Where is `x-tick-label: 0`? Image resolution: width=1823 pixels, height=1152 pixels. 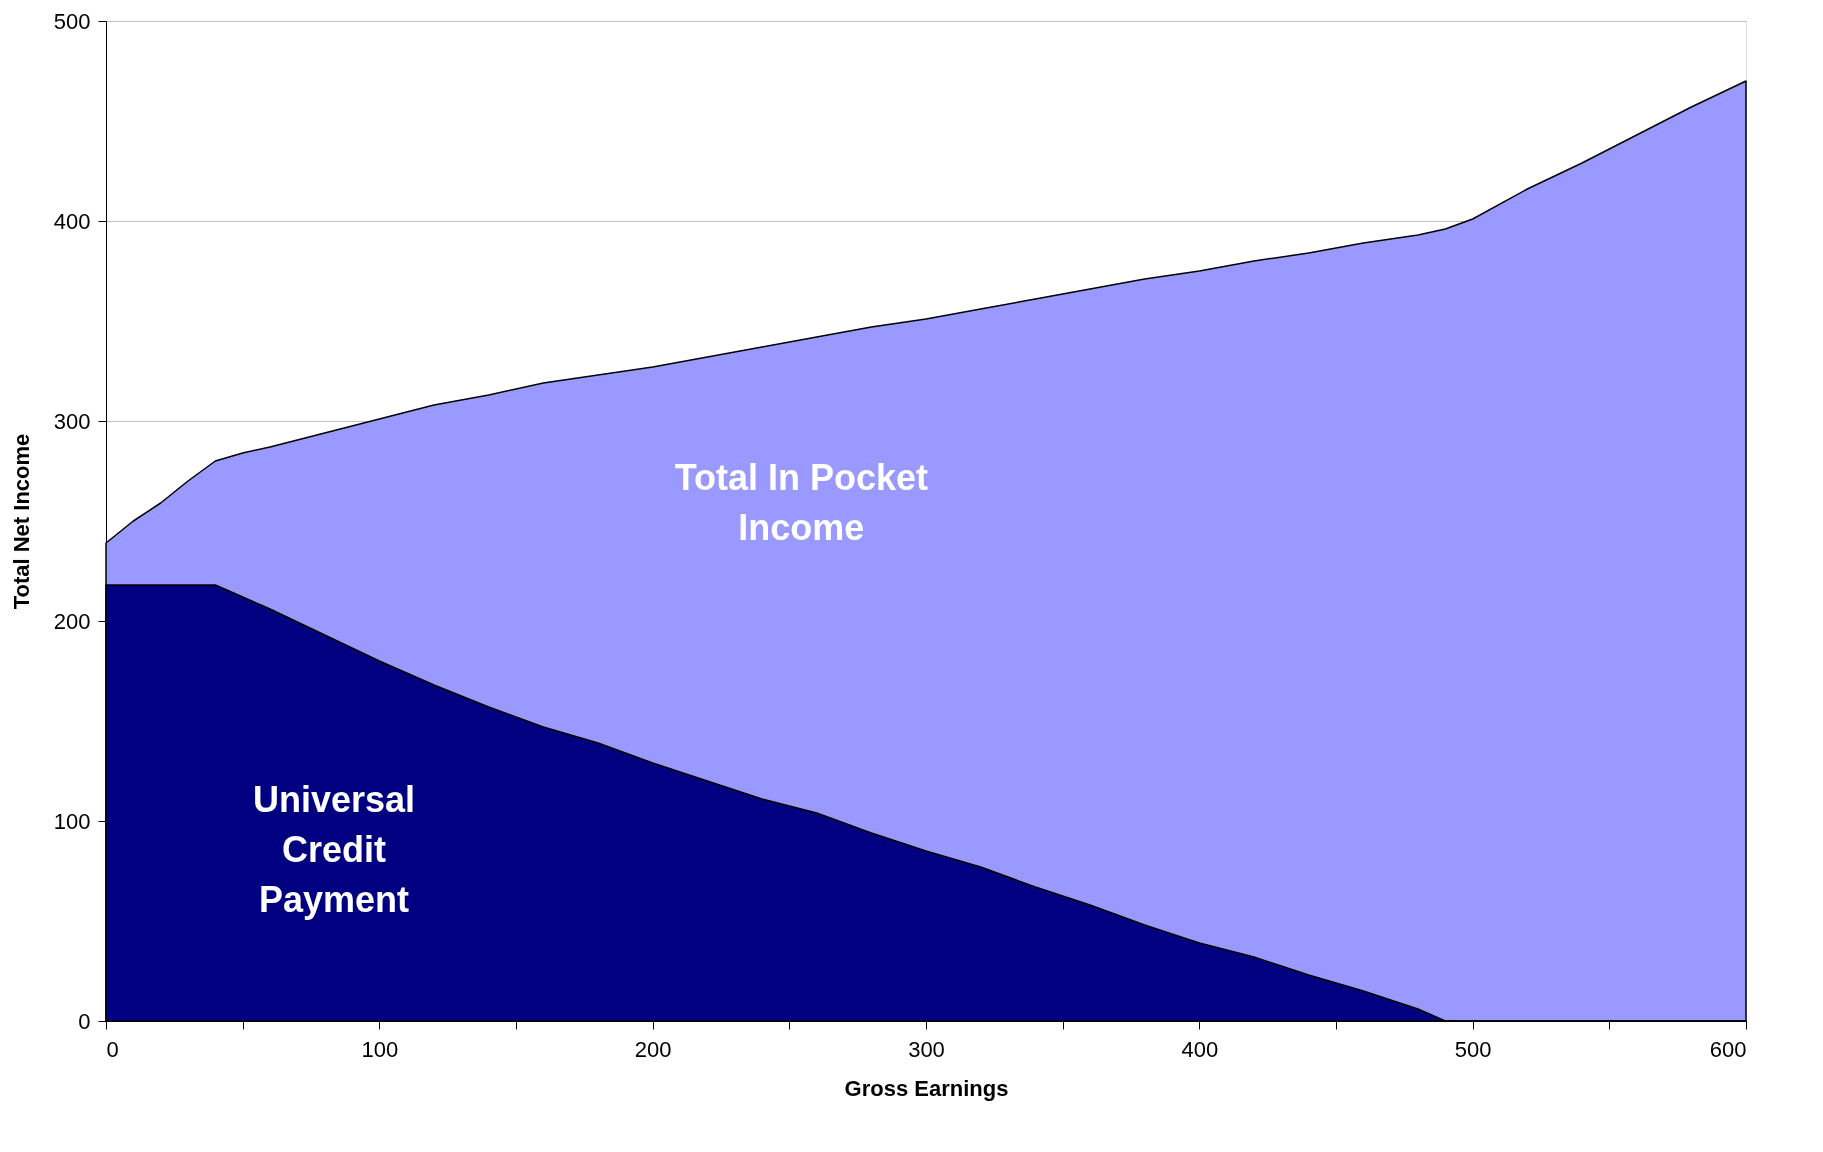
x-tick-label: 0 is located at coordinates (112, 1049).